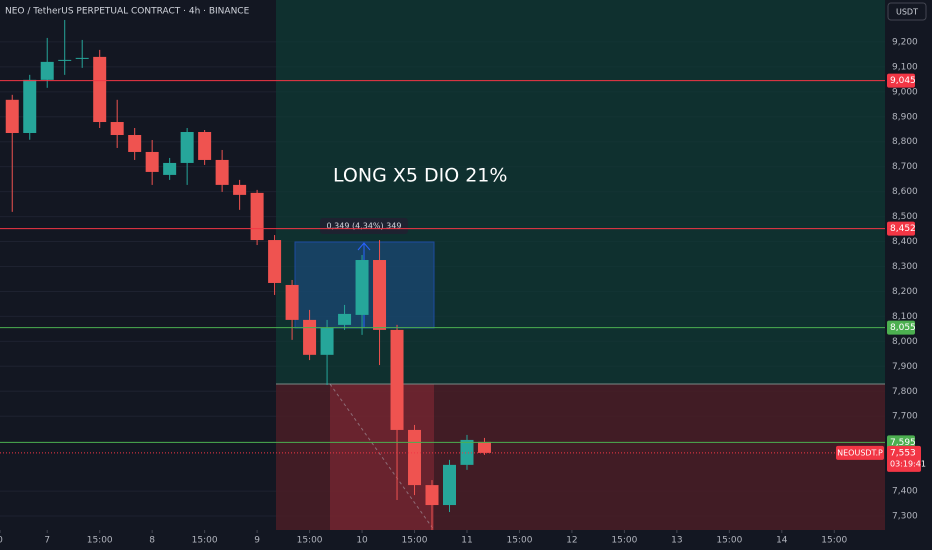  What do you see at coordinates (676, 541) in the screenshot?
I see `x-tick-label: 13` at bounding box center [676, 541].